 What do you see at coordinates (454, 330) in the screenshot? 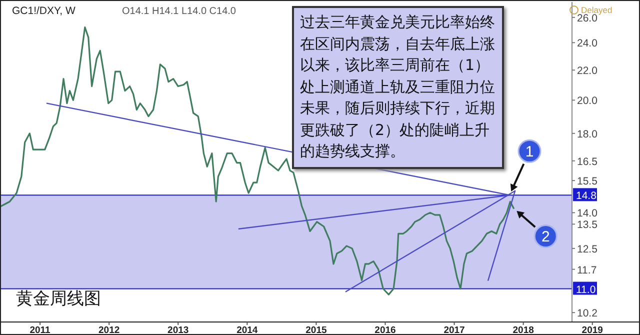
I see `x-tick-label: 2017` at bounding box center [454, 330].